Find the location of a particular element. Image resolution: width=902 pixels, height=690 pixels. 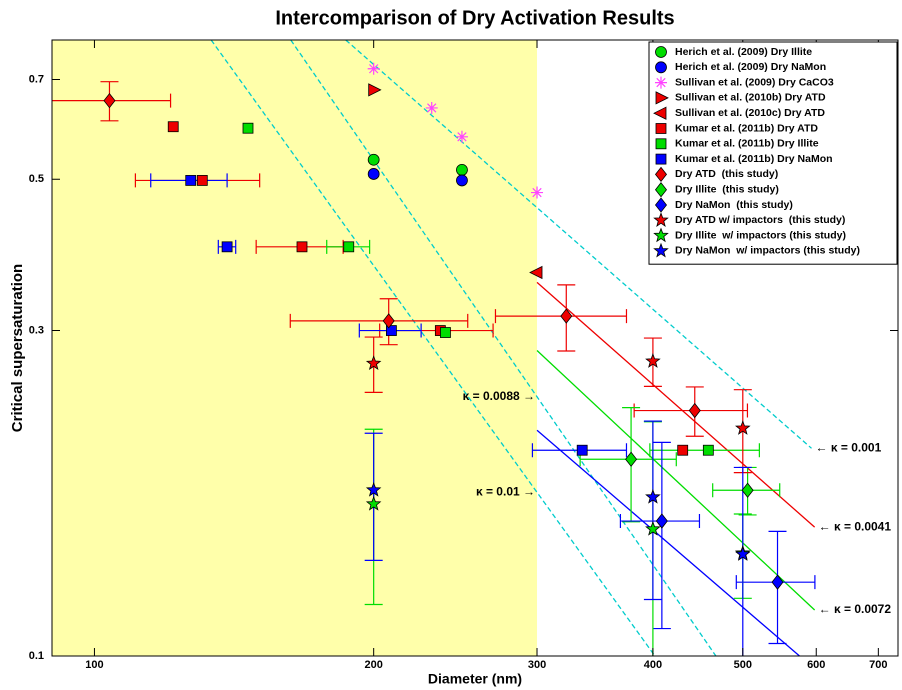

legend-label: Dry NaMon (this study) is located at coordinates (734, 205).